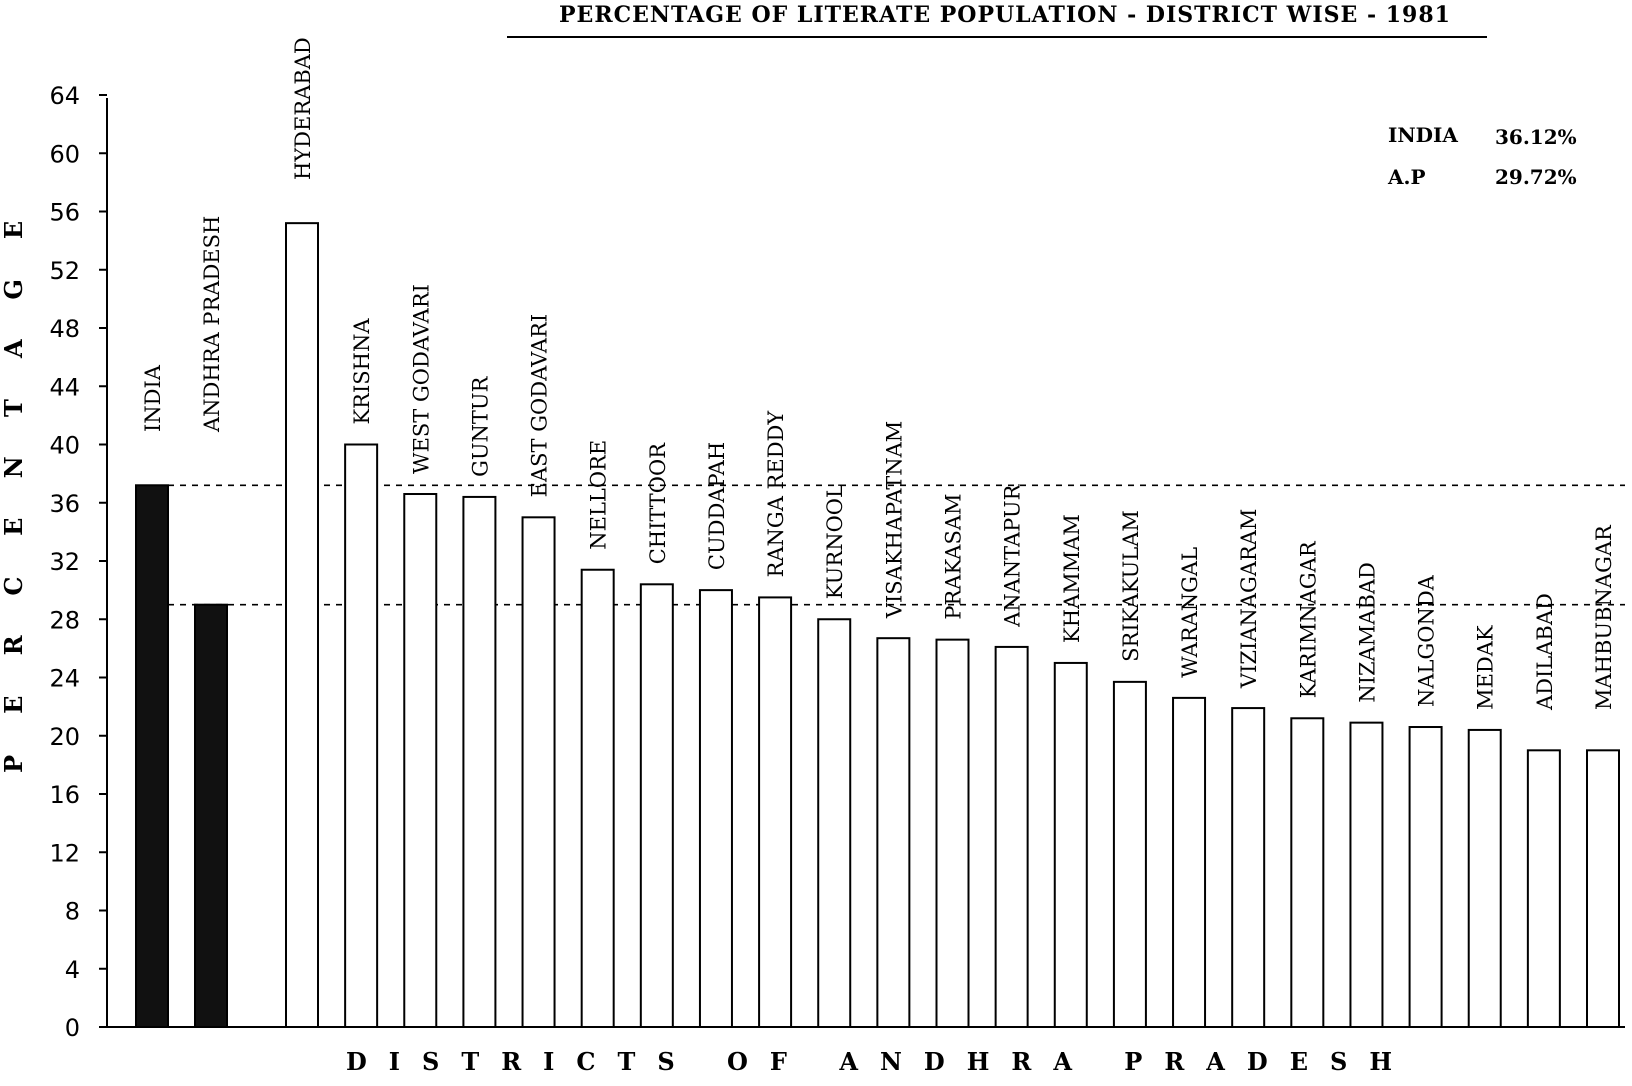  What do you see at coordinates (1308, 619) in the screenshot?
I see `category-label: KARIMNAGAR` at bounding box center [1308, 619].